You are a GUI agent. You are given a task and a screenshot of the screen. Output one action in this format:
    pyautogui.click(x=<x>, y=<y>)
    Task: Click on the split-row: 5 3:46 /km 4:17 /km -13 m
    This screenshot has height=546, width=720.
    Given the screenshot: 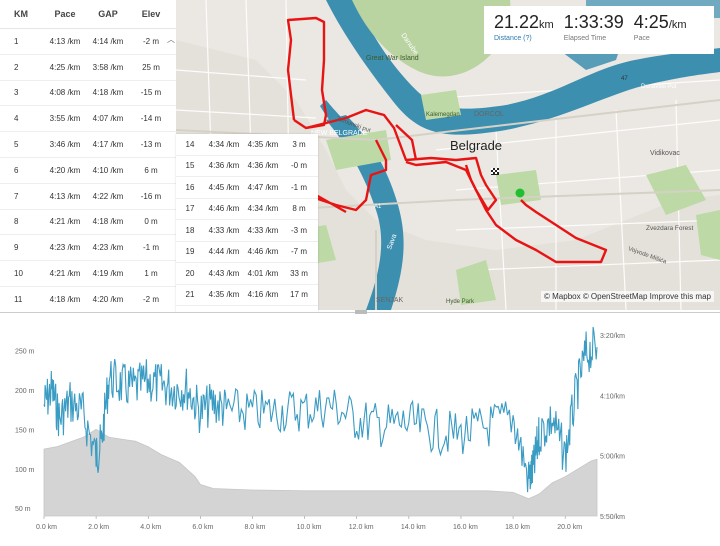 What is the action you would take?
    pyautogui.click(x=88, y=145)
    